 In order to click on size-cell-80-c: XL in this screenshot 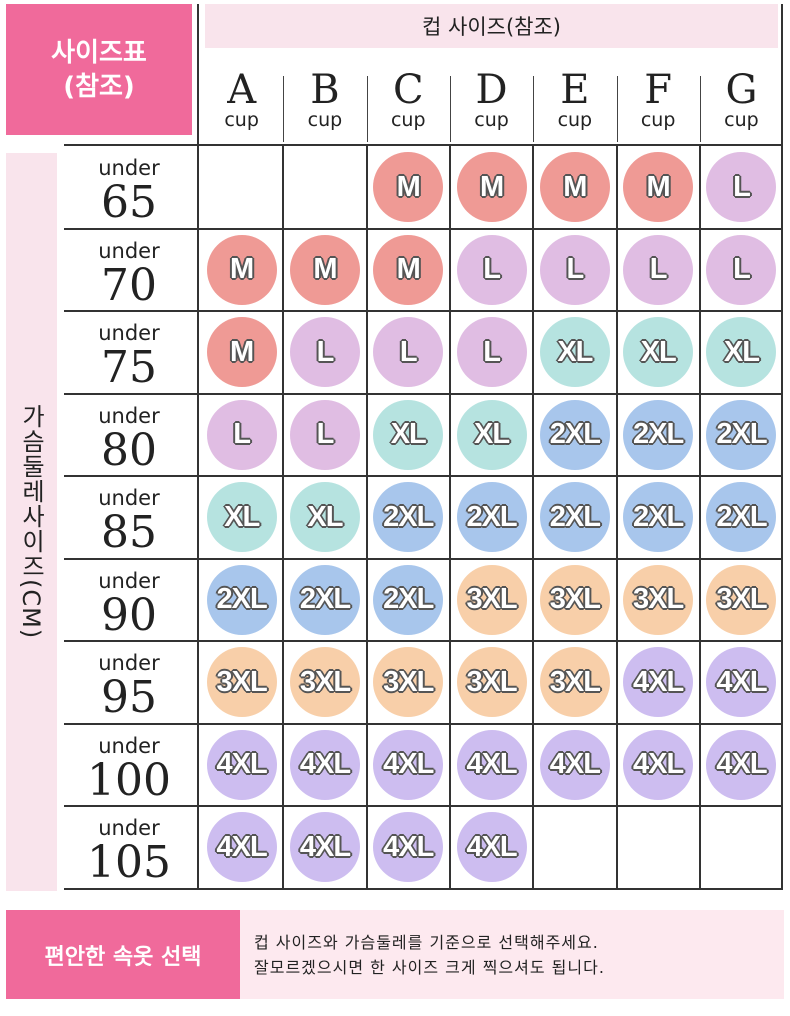, I will do `click(408, 434)`.